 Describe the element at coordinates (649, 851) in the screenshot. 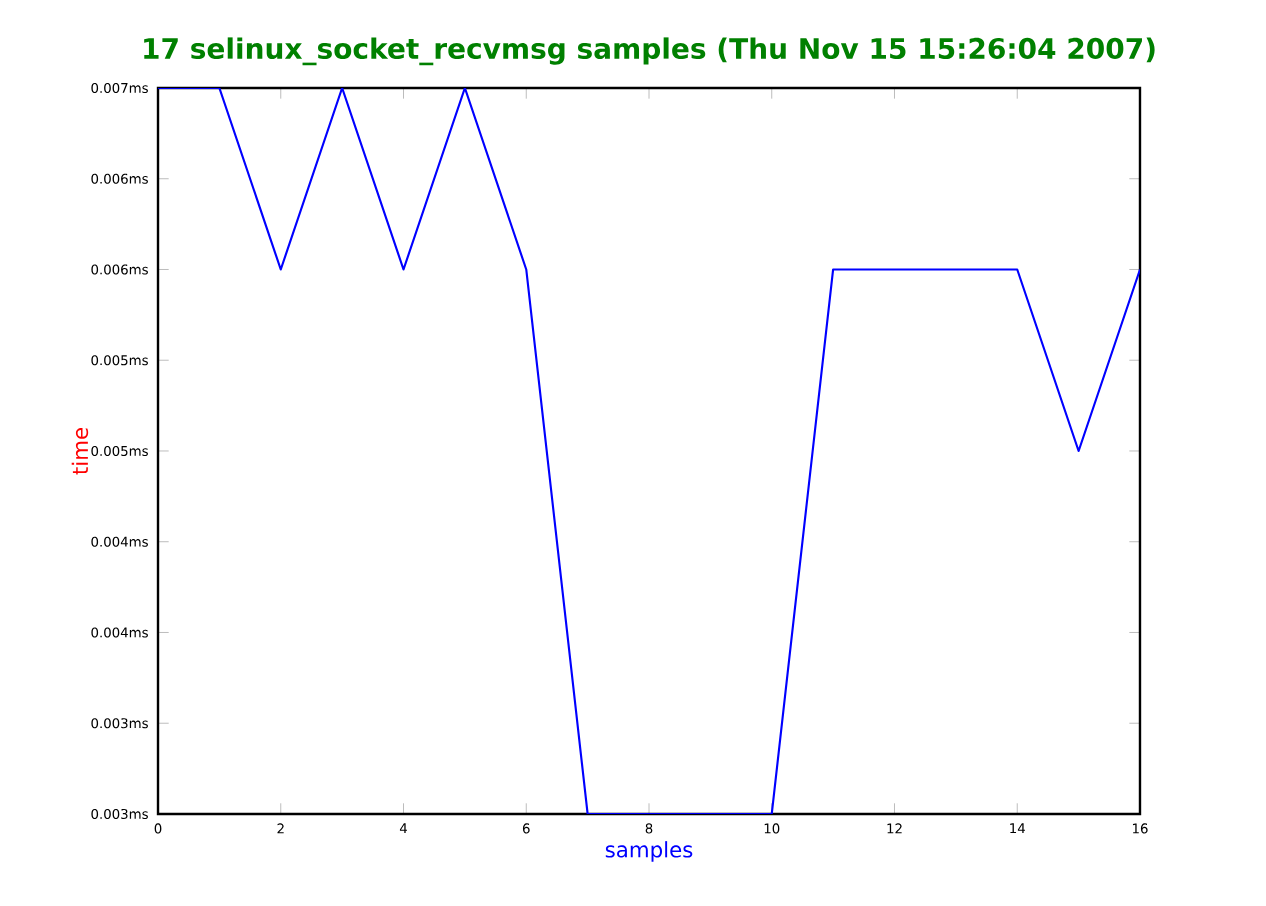

I see `x-axis-title: samples` at that location.